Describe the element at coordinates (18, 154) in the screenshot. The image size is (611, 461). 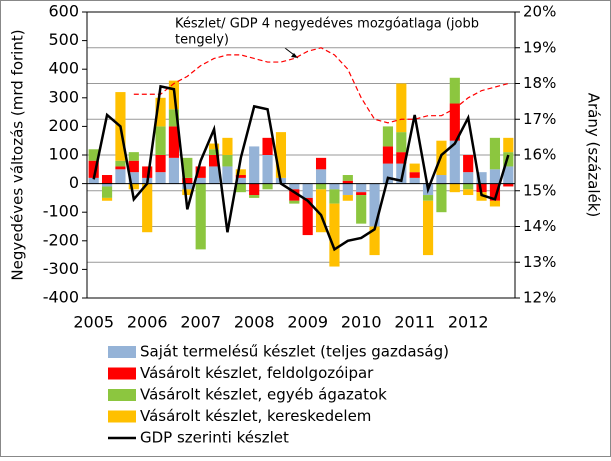
I see `y-axis-title: Negyedéves változás (mrd forint)` at that location.